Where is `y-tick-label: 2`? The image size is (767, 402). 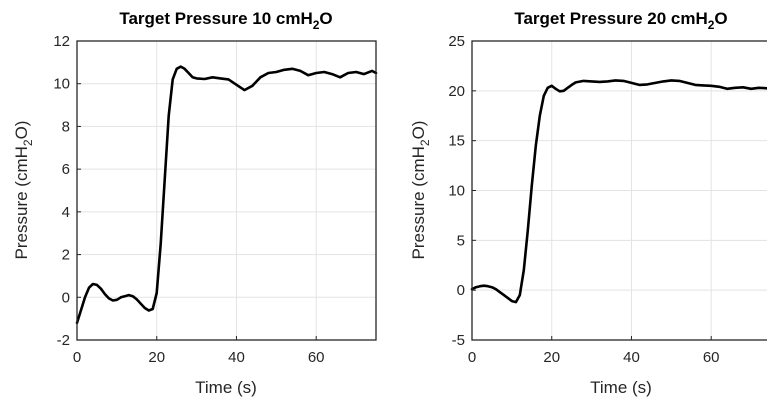 y-tick-label: 2 is located at coordinates (66, 255).